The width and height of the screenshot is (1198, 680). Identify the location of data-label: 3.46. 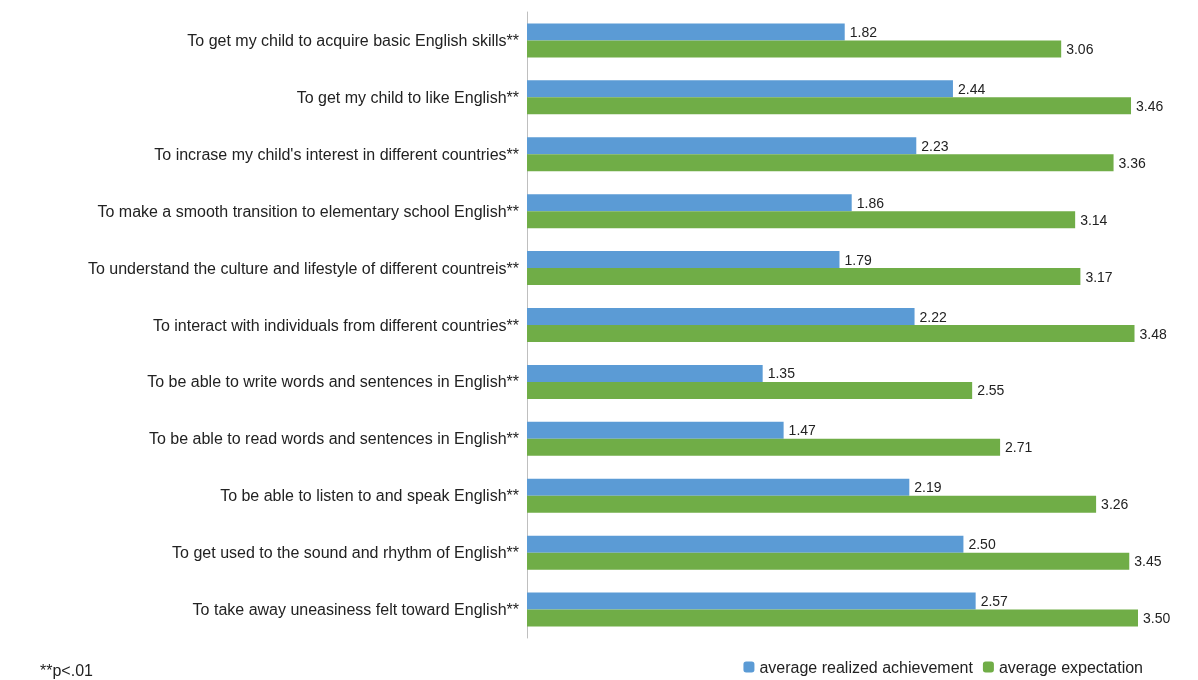
(1150, 105).